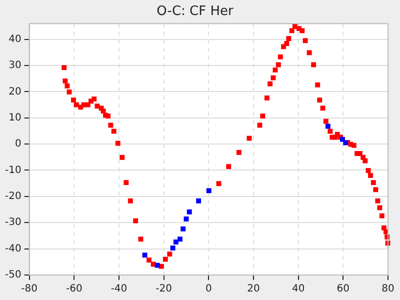 This screenshot has width=400, height=300. What do you see at coordinates (15, 118) in the screenshot?
I see `y-tick-label: 10` at bounding box center [15, 118].